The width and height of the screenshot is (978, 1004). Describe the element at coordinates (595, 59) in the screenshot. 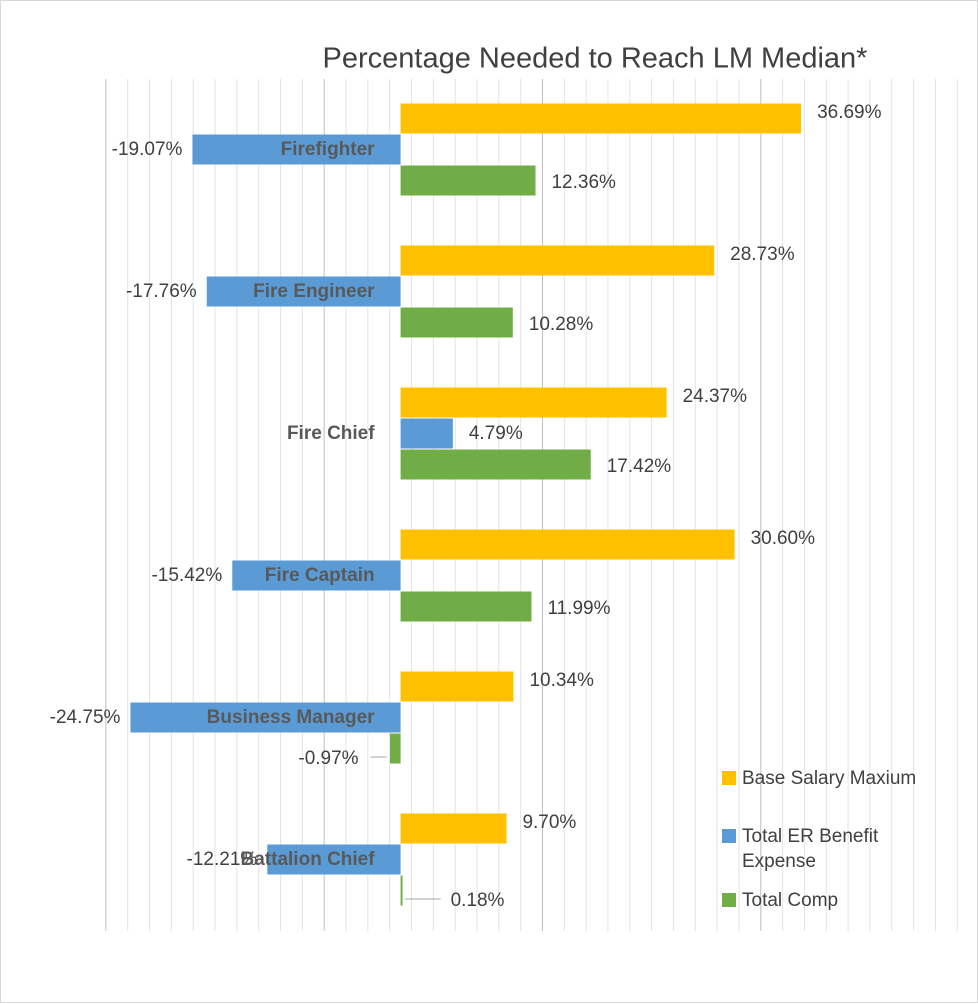

I see `chart-title: Percentage Needed to Reach LM Median*` at that location.